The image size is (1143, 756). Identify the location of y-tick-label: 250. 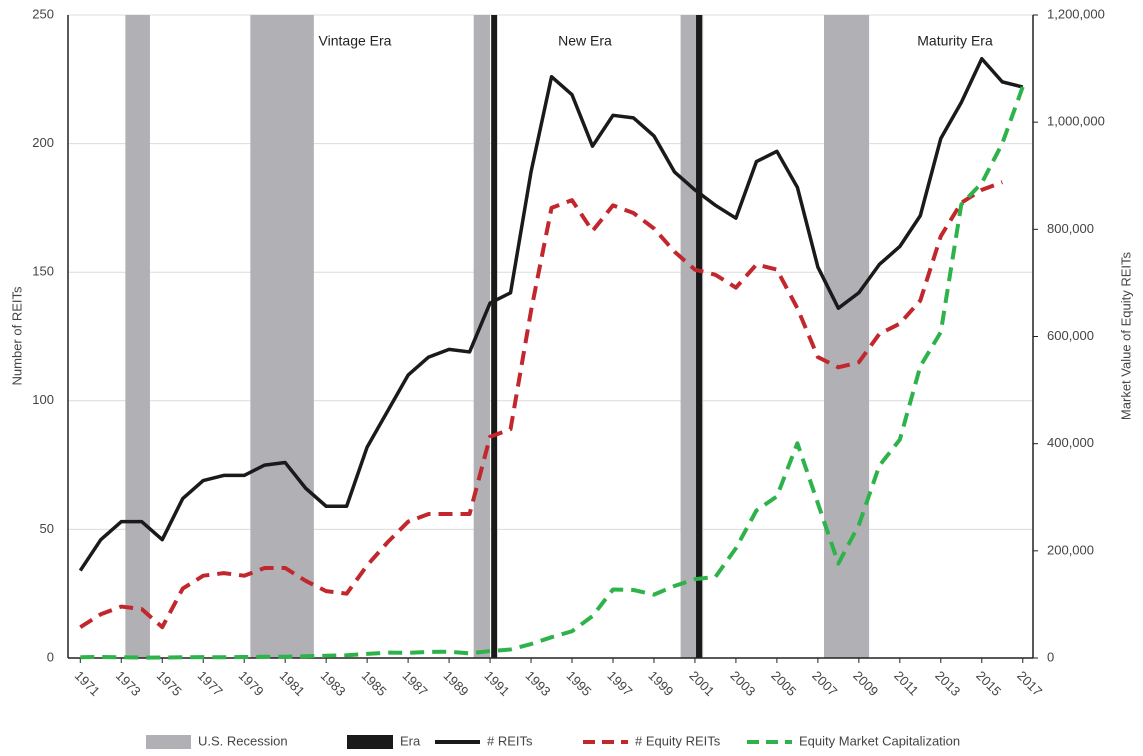
(43, 13).